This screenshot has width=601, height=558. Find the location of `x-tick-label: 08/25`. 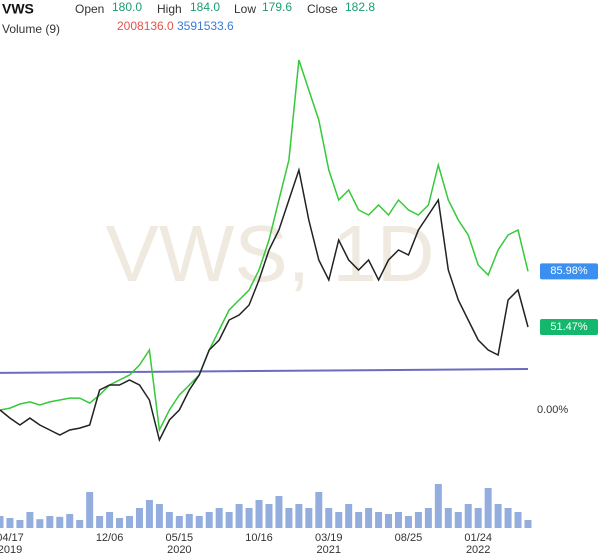

x-tick-label: 08/25 is located at coordinates (409, 538).